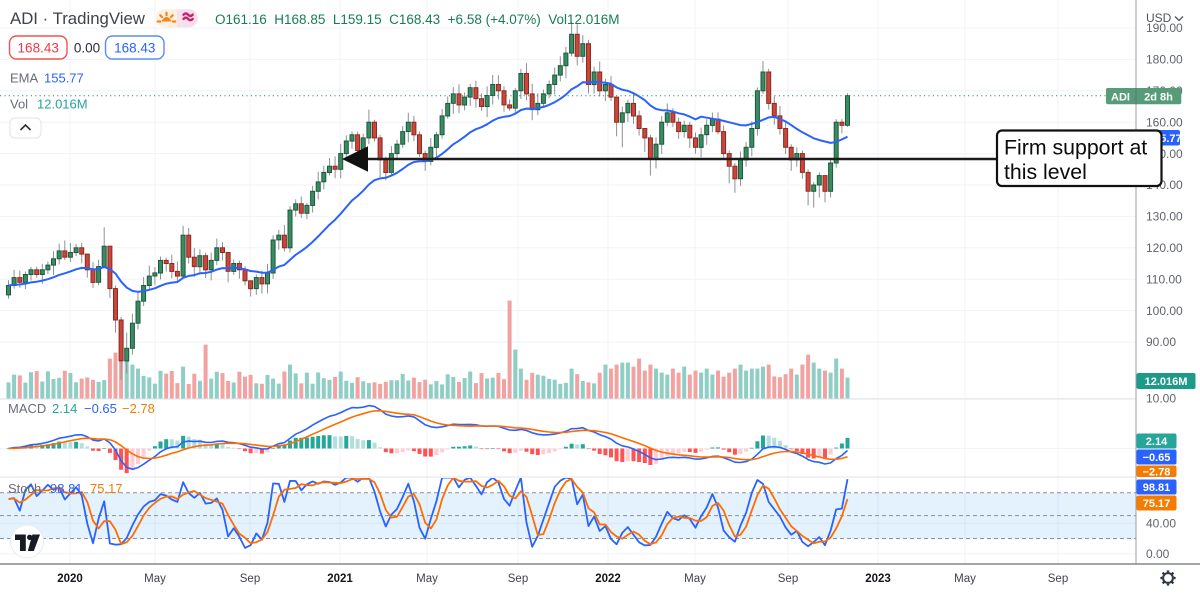 This screenshot has height=597, width=1200. I want to click on svg-text: 2d 8h, so click(1158, 98).